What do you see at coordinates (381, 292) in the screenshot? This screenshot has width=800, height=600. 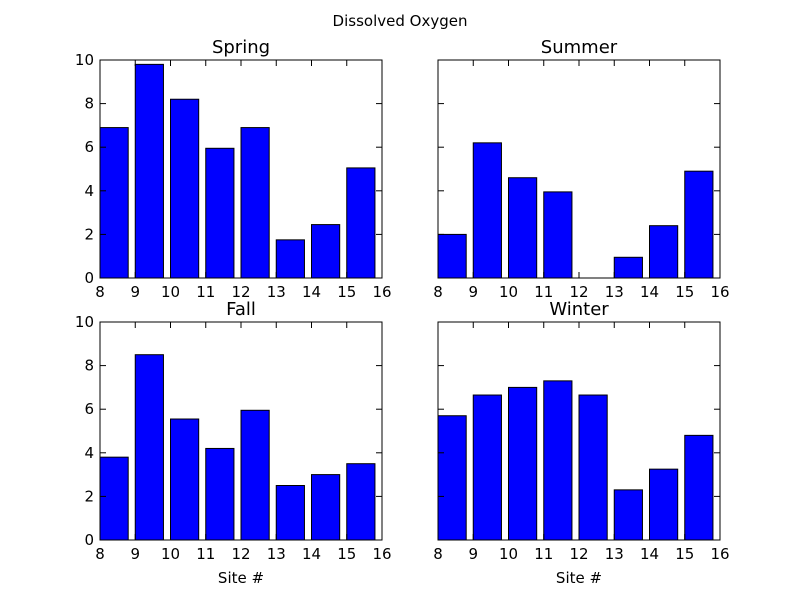 I see `subplot-spring-xtick-label: 16` at bounding box center [381, 292].